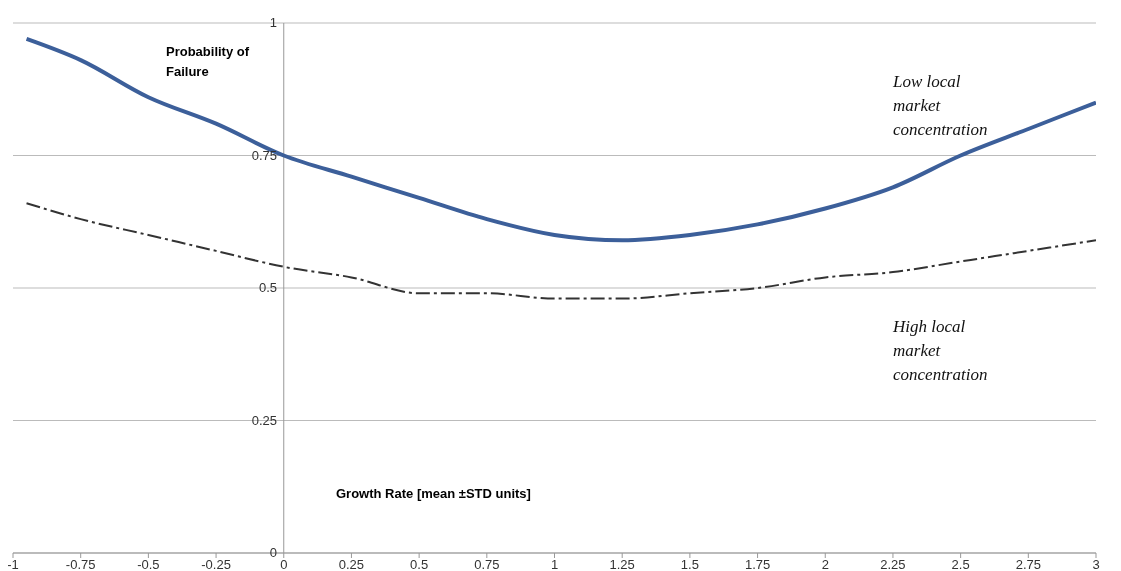 The width and height of the screenshot is (1121, 571). What do you see at coordinates (208, 62) in the screenshot?
I see `y-axis-title: Probability of Failure` at bounding box center [208, 62].